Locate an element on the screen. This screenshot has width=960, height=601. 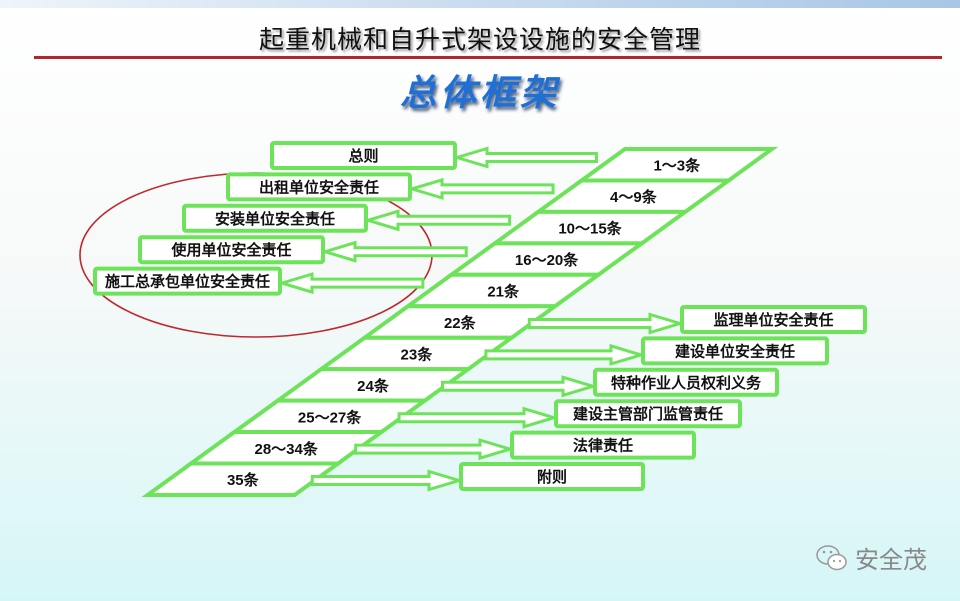
article-label: 22条 is located at coordinates (460, 323).